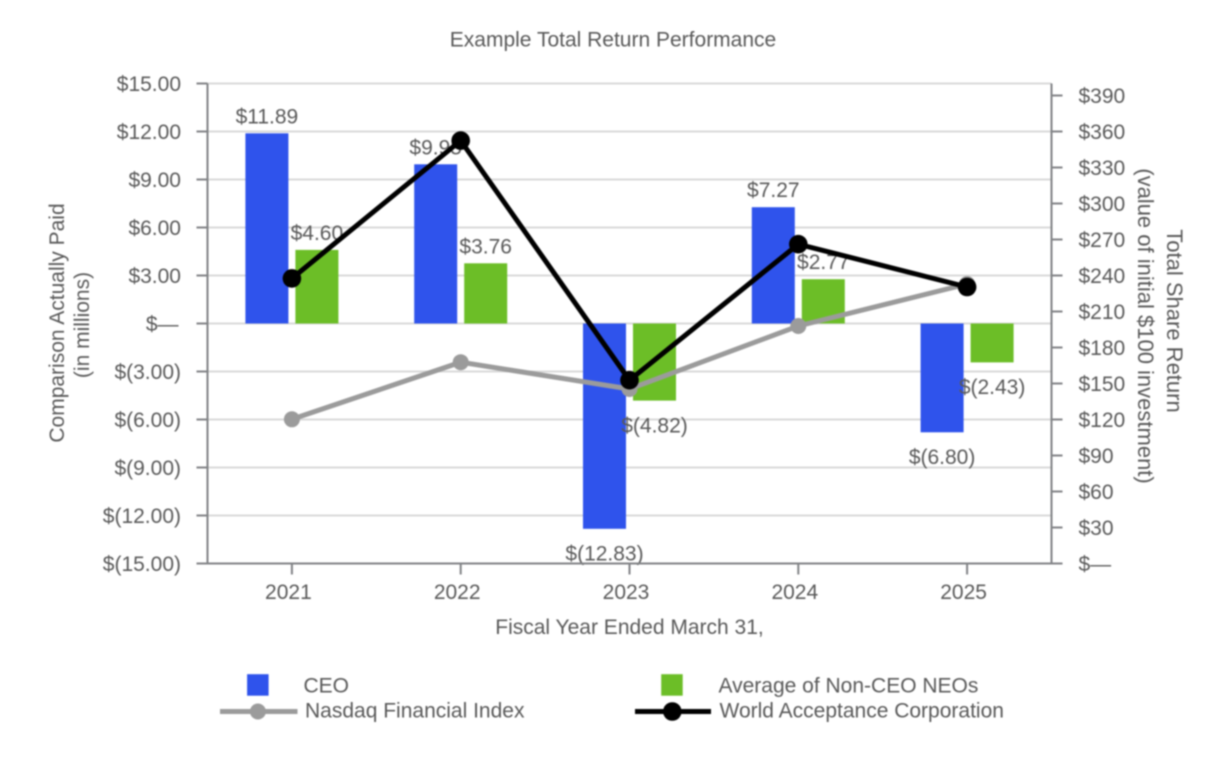 The height and width of the screenshot is (765, 1226). What do you see at coordinates (147, 468) in the screenshot?
I see `svg-text: $(9.00)` at bounding box center [147, 468].